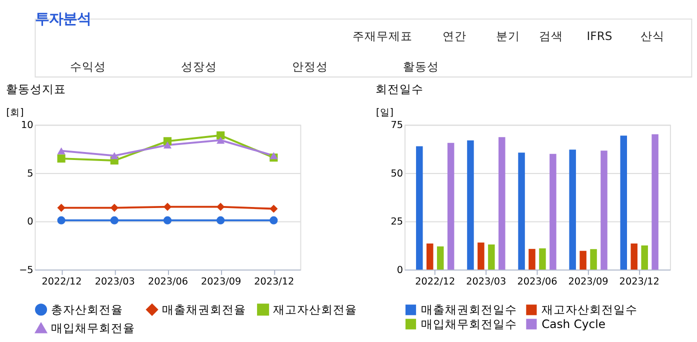 The image size is (697, 342). I want to click on legend-label: 재고자산회전율, so click(315, 309).